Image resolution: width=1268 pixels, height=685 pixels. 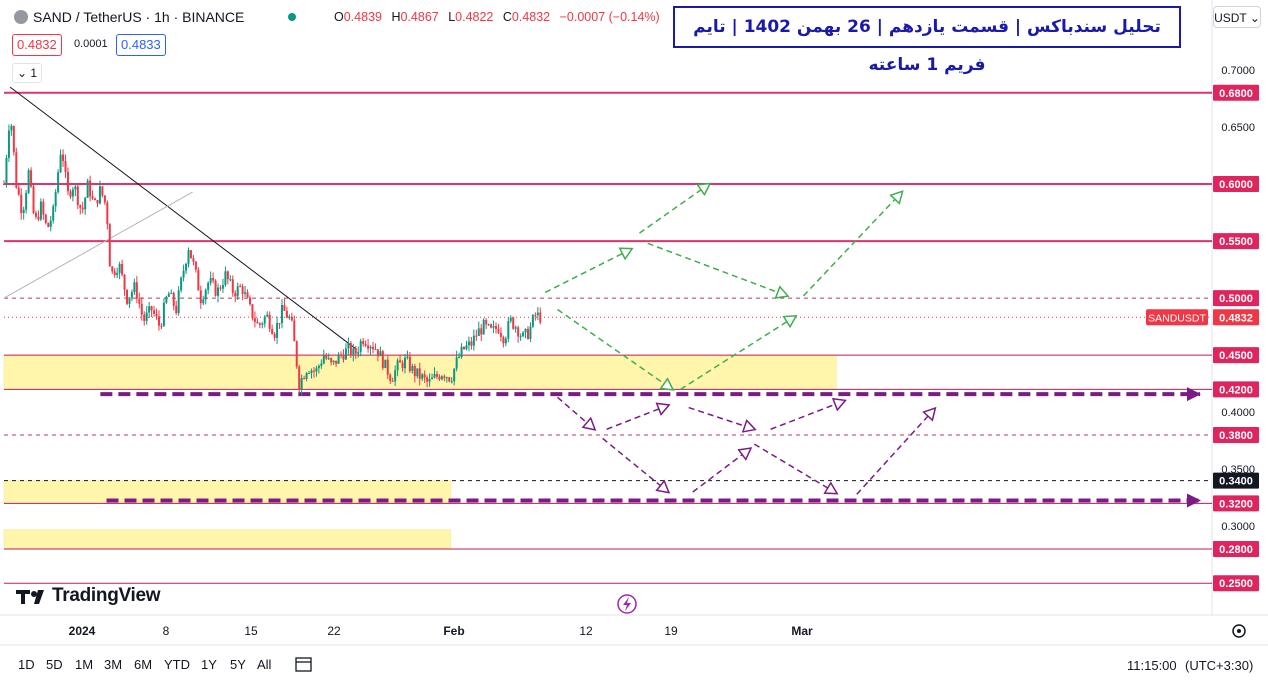 What do you see at coordinates (26, 664) in the screenshot?
I see `range-button-1d: 1D` at bounding box center [26, 664].